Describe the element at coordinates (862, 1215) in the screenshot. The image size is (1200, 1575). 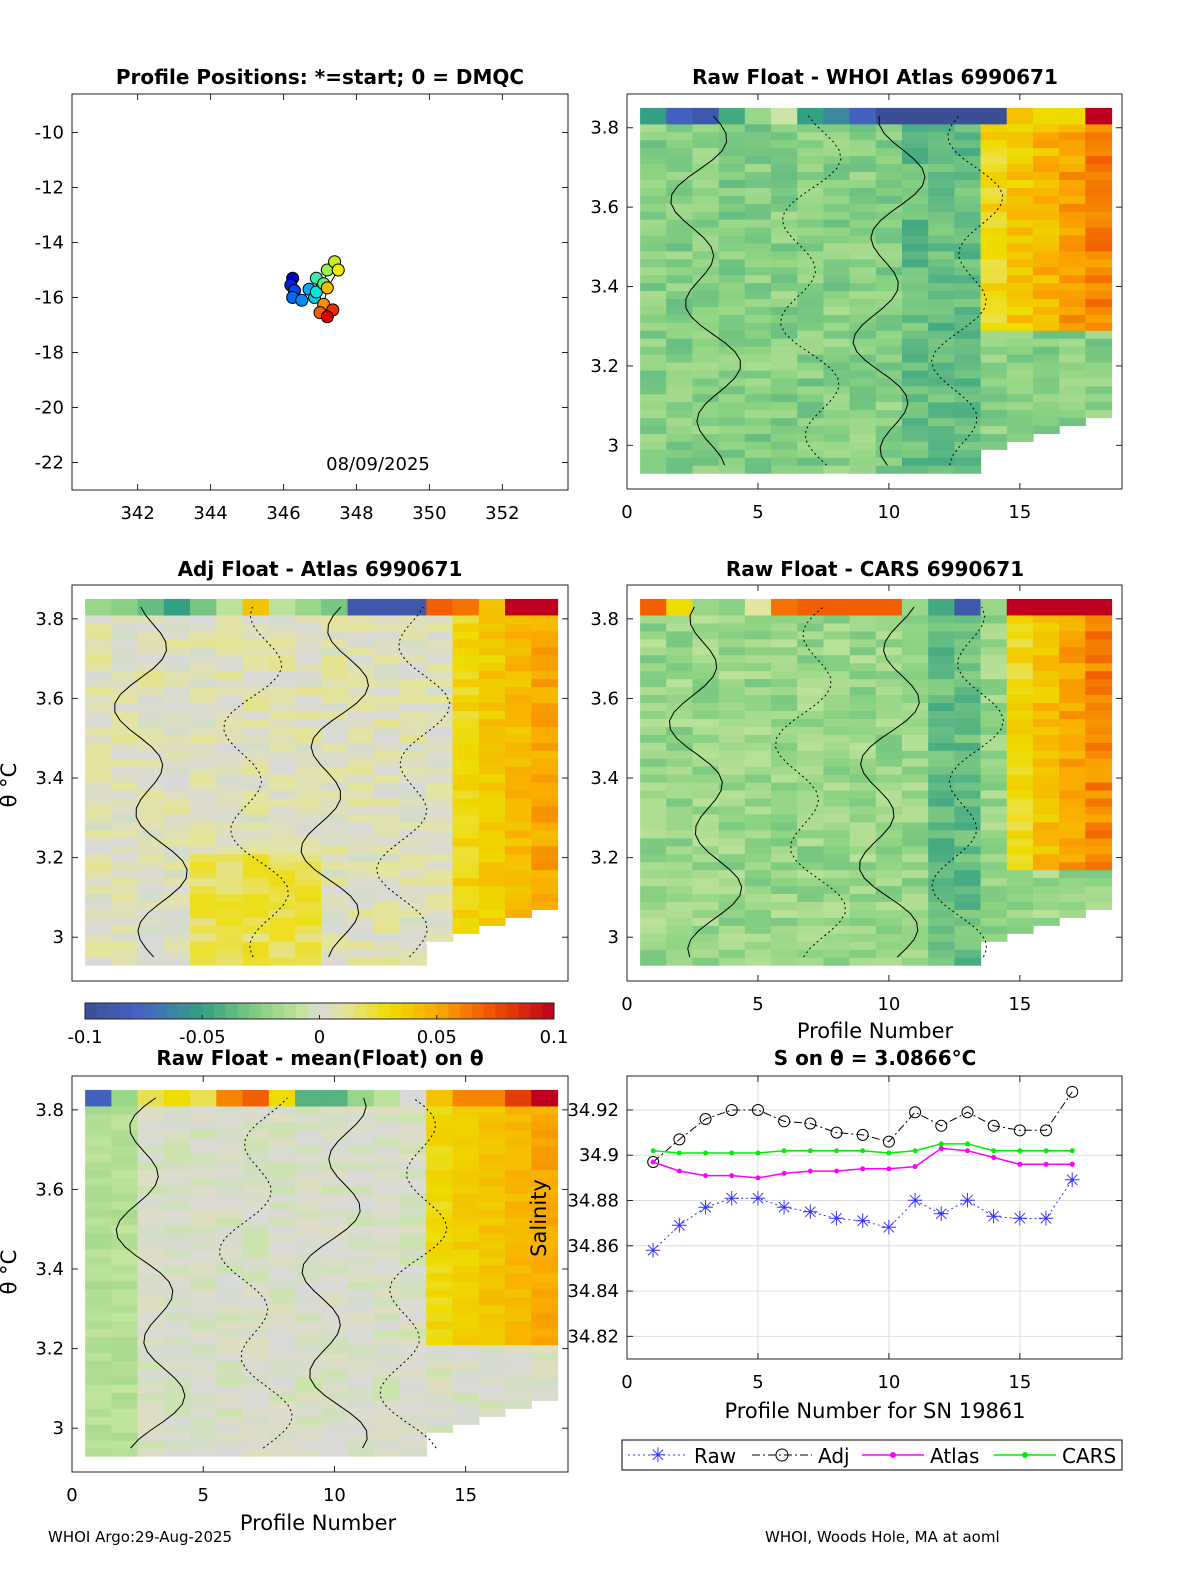
I see `salinity-raw-line` at that location.